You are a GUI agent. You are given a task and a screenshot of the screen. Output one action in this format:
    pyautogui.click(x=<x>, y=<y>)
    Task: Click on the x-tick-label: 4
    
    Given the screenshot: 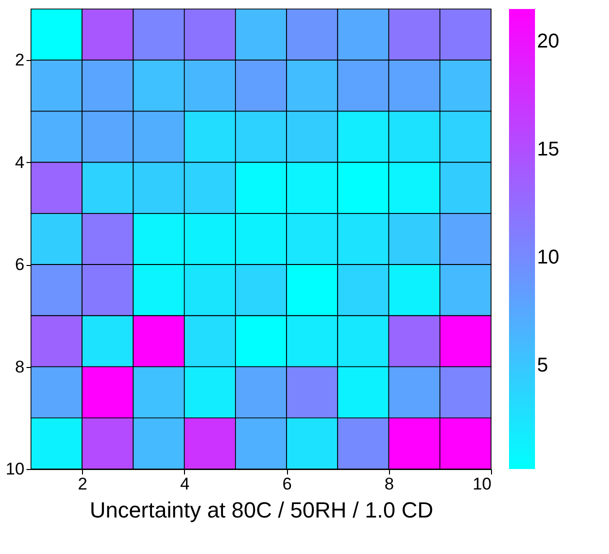 What is the action you would take?
    pyautogui.click(x=185, y=484)
    